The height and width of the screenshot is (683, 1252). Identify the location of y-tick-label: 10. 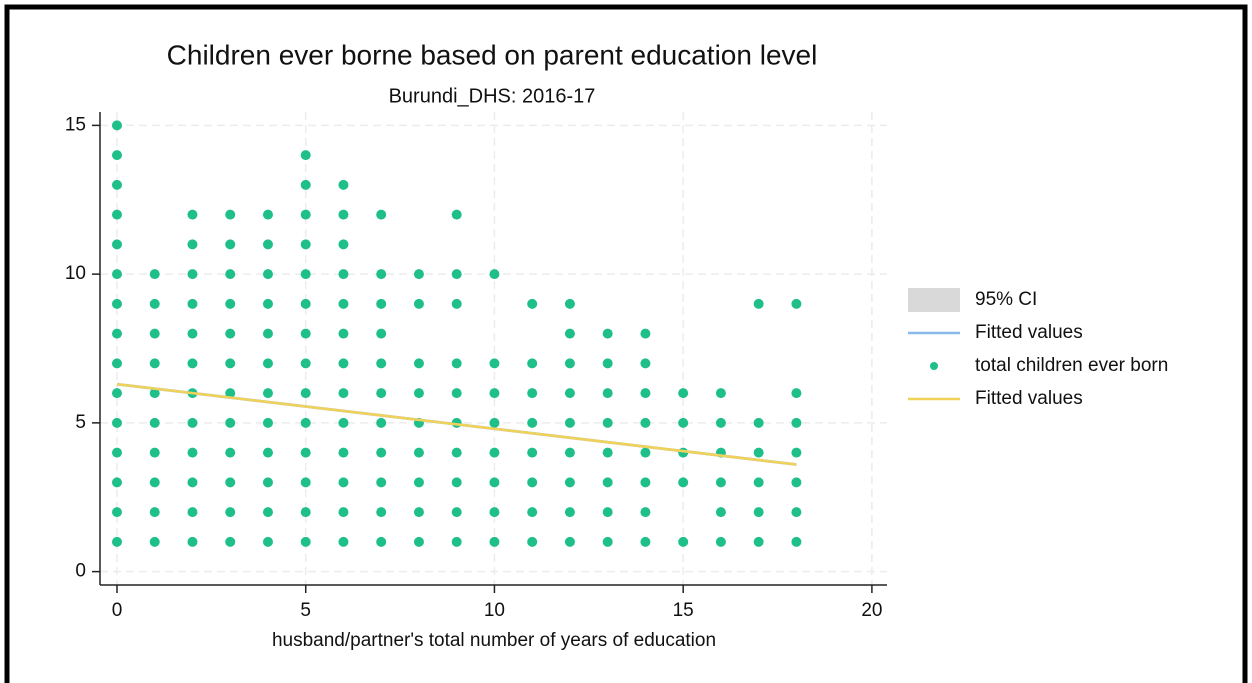
(75, 273).